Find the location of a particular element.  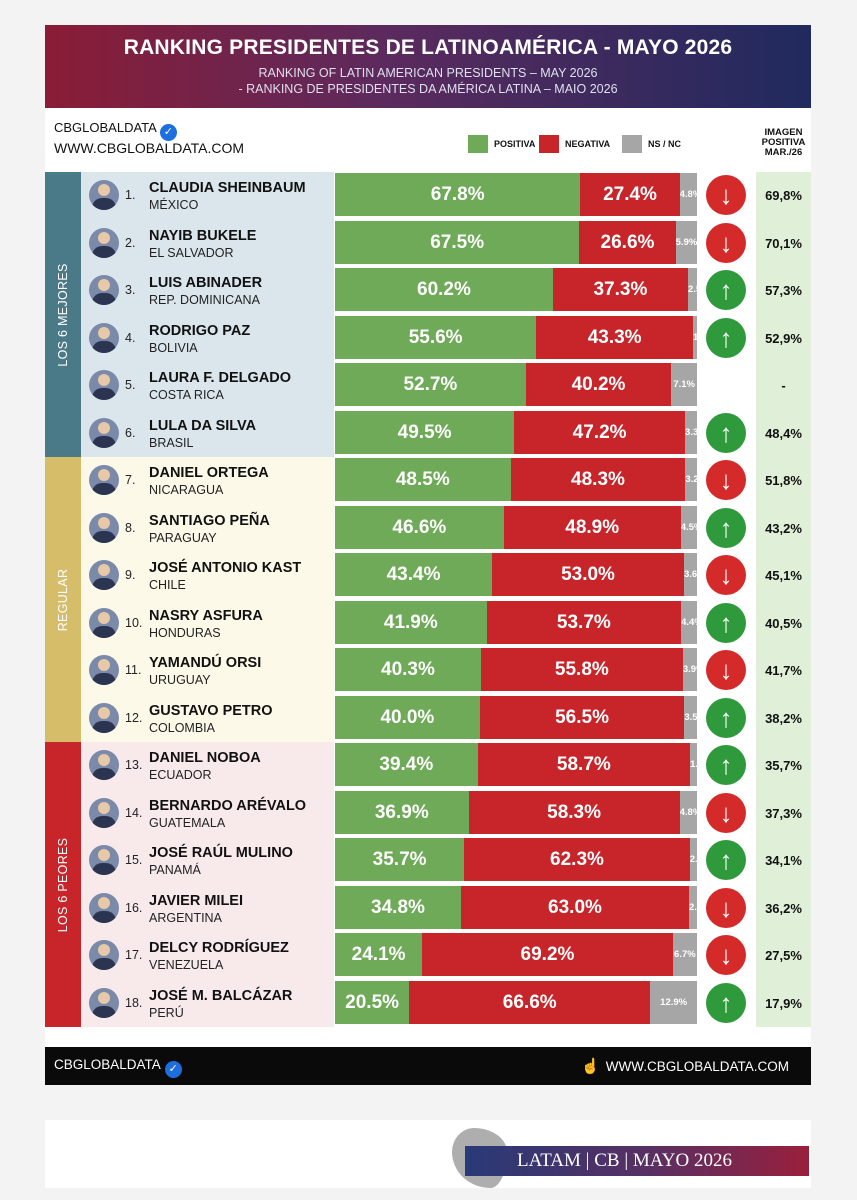

hand-pointer-icon: ☝ is located at coordinates (590, 1066).